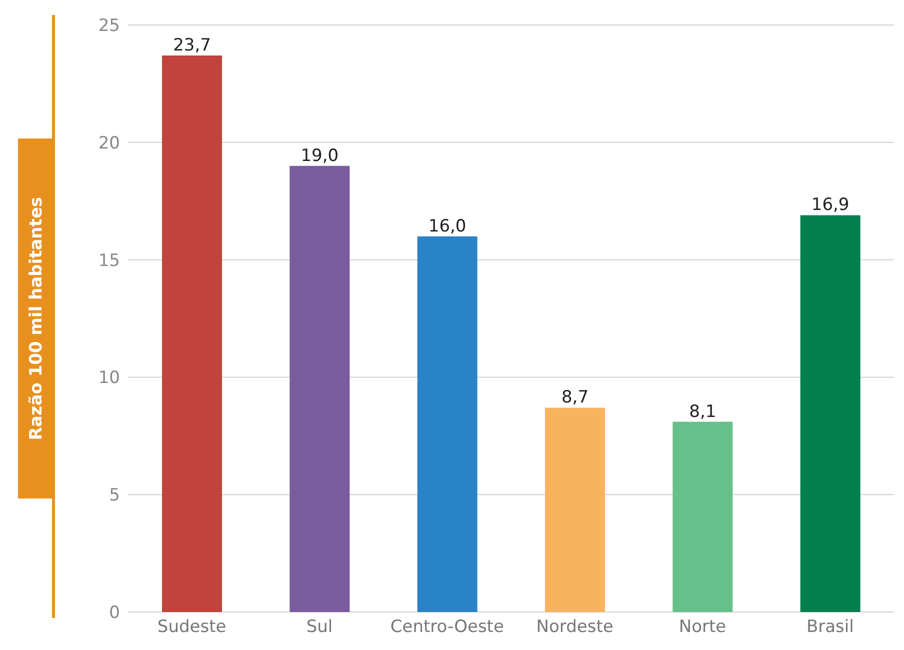 The width and height of the screenshot is (904, 650). Describe the element at coordinates (702, 412) in the screenshot. I see `data-label: 8,1` at that location.